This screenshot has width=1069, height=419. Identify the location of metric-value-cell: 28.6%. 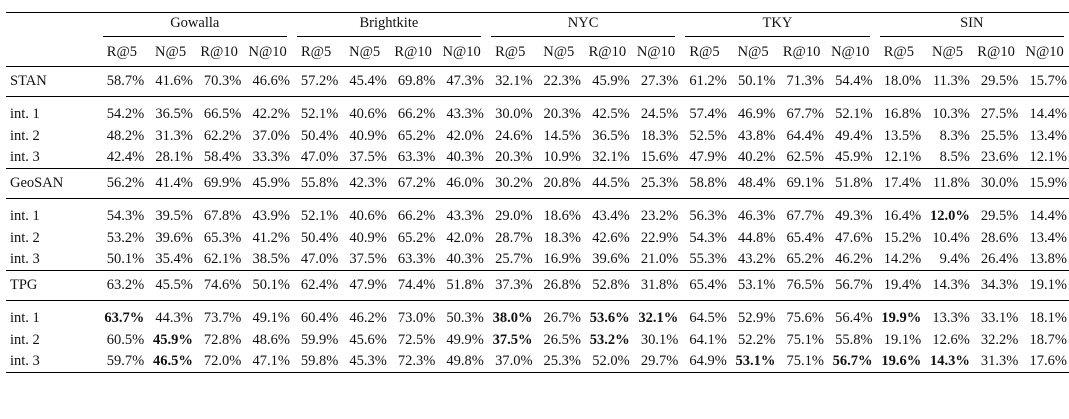
(999, 238).